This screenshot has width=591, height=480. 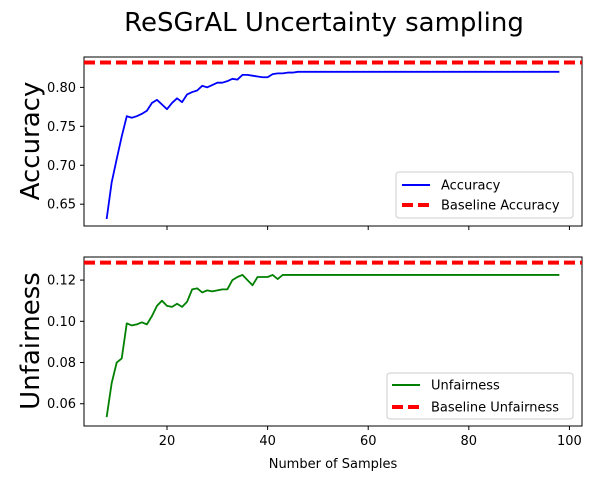 What do you see at coordinates (61, 404) in the screenshot?
I see `unfairness-ytick-label: 0.06` at bounding box center [61, 404].